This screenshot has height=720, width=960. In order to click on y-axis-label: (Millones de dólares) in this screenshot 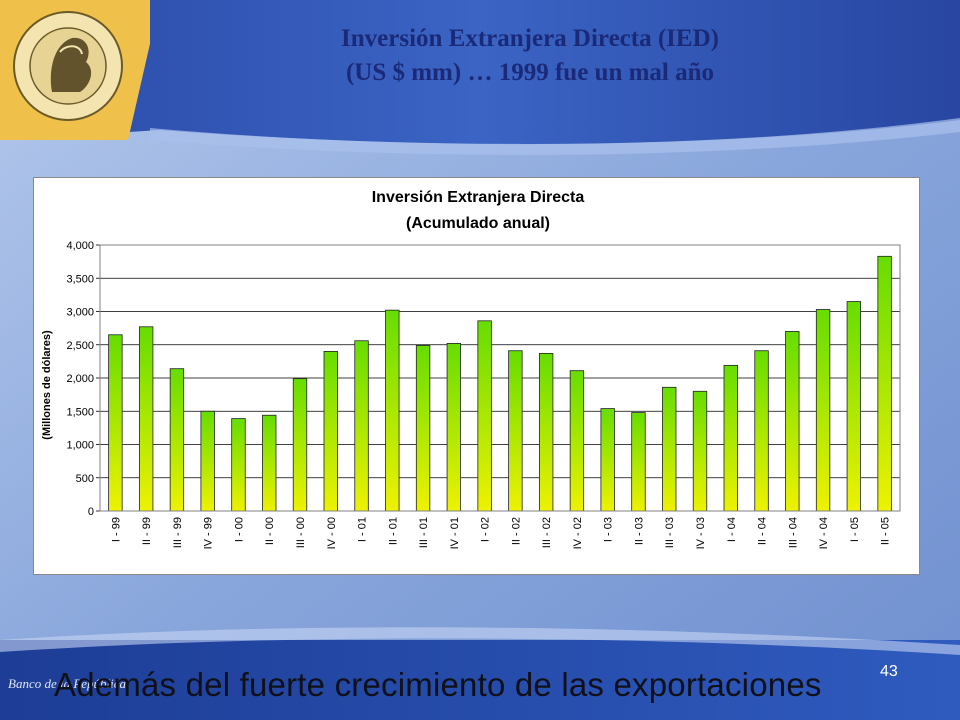, I will do `click(47, 385)`.